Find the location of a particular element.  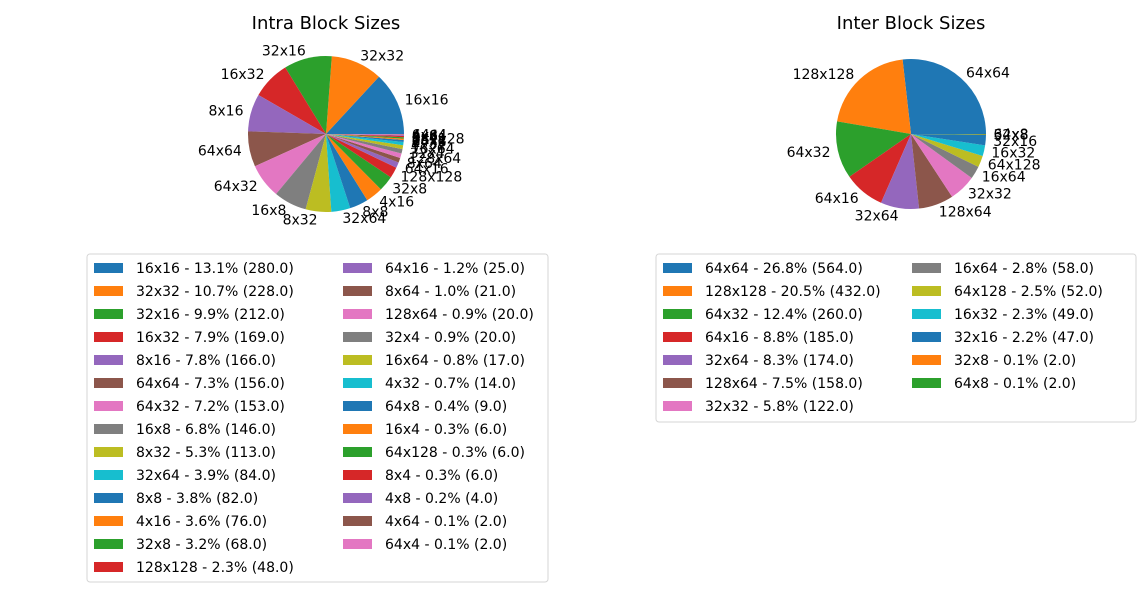

pie-slice-64x32 is located at coordinates (873, 149).